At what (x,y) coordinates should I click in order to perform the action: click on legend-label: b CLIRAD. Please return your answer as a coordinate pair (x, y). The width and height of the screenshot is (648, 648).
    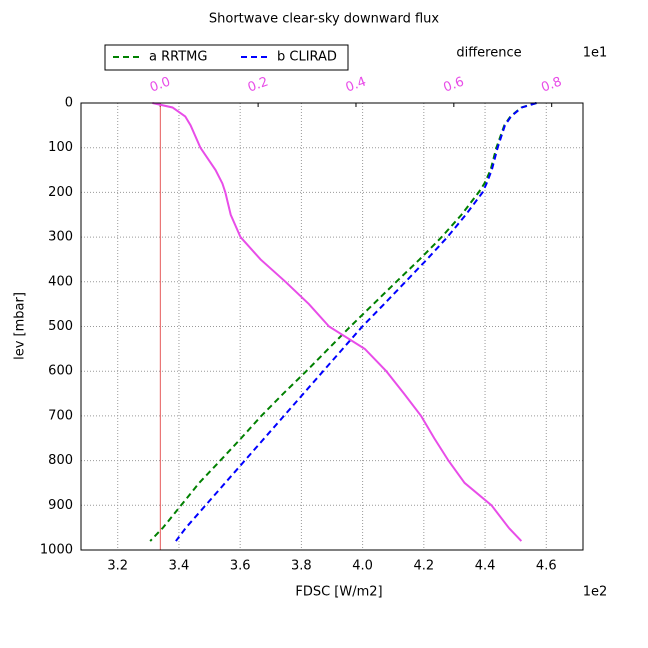
    Looking at the image, I should click on (307, 57).